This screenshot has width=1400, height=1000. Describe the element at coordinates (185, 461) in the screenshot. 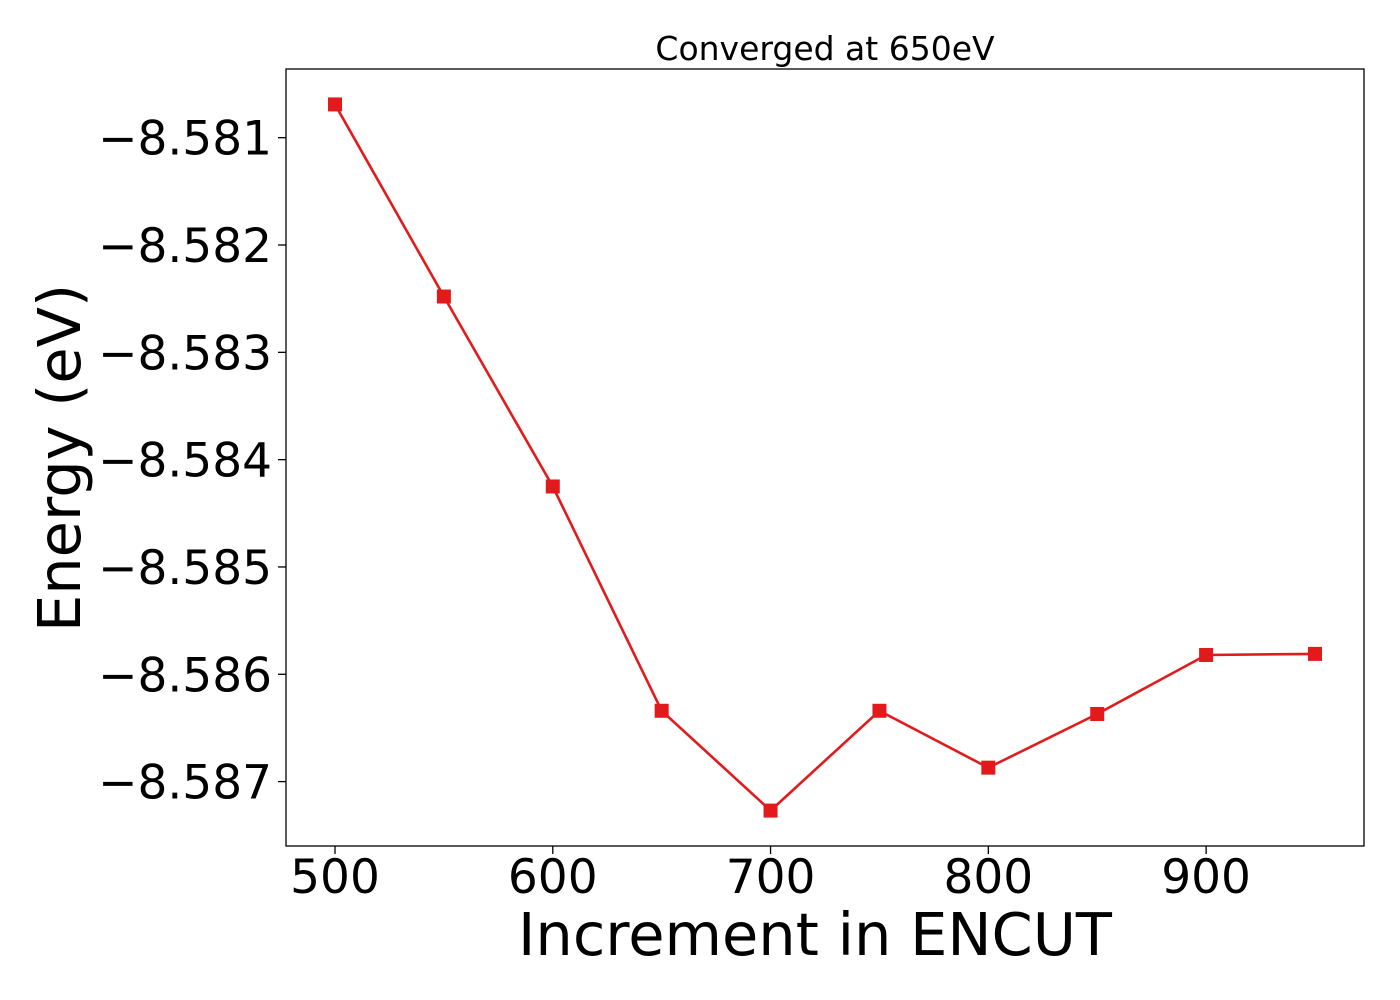

I see `y-tick-label: −8.584` at that location.